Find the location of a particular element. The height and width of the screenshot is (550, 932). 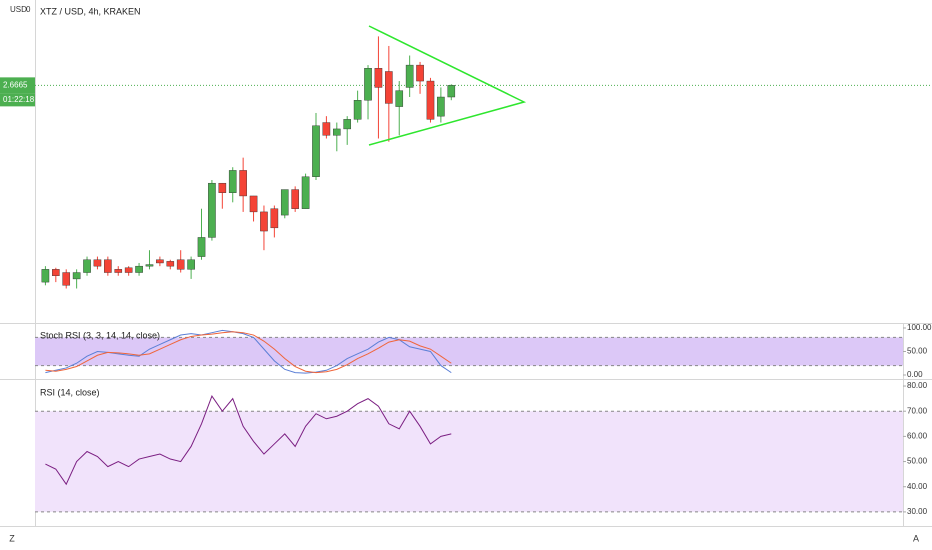

band-fill is located at coordinates (469, 351).